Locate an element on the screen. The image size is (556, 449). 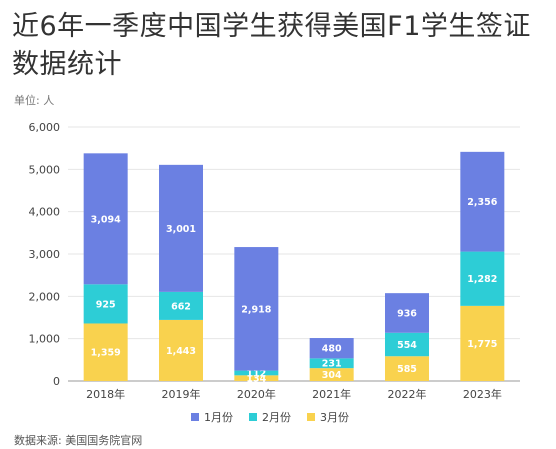
x-tick-label: 2021年 is located at coordinates (331, 394).